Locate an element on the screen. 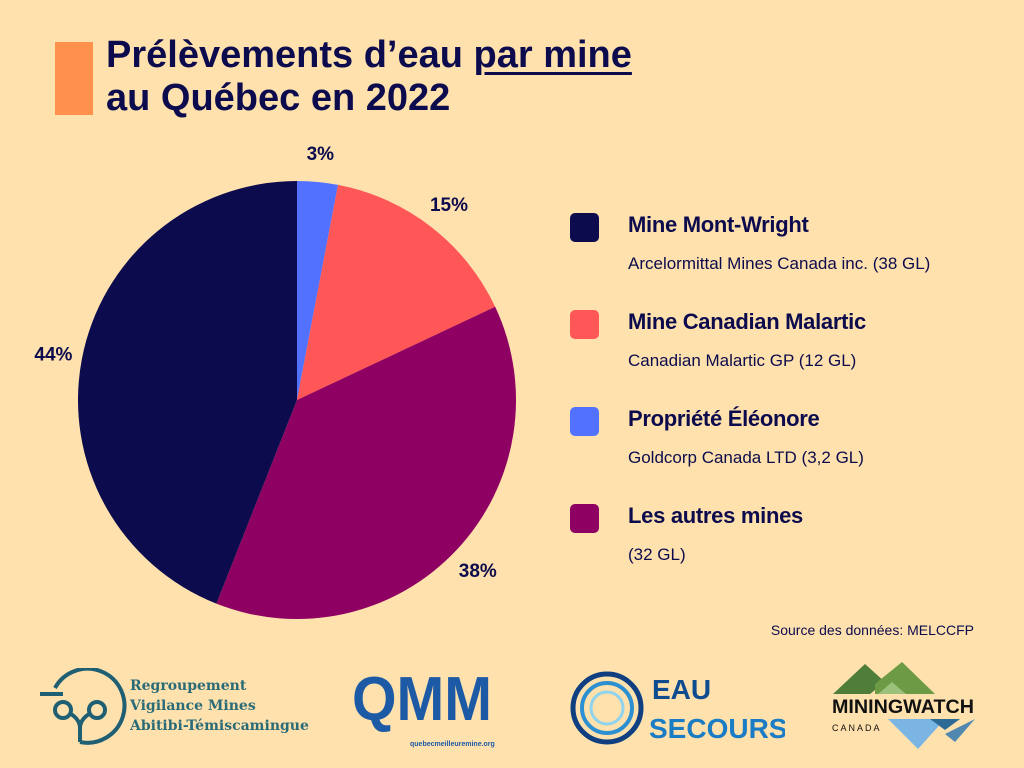 This screenshot has width=1024, height=768. eau-line1: EAU is located at coordinates (681, 689).